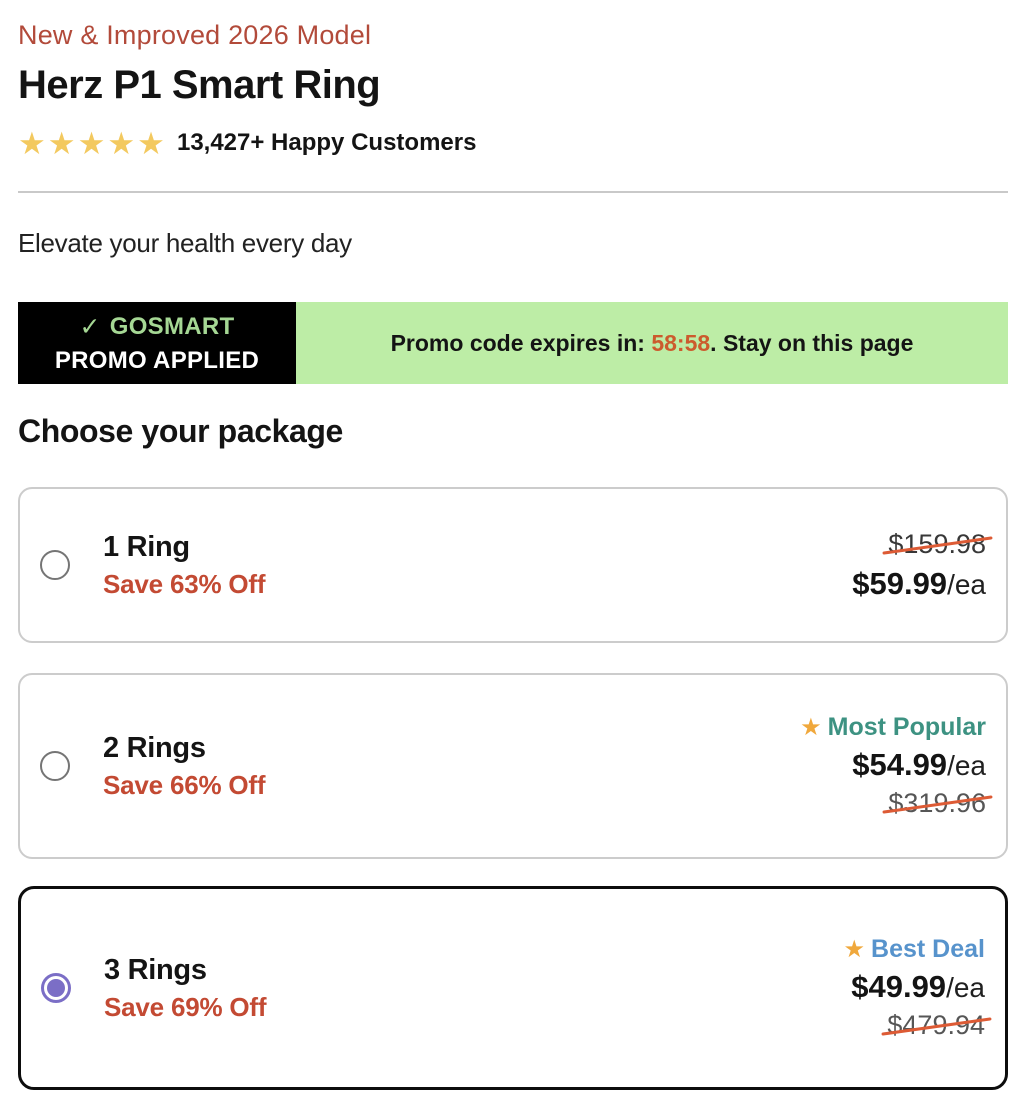 The width and height of the screenshot is (1035, 1113). I want to click on countdown-timer: 58:58, so click(681, 342).